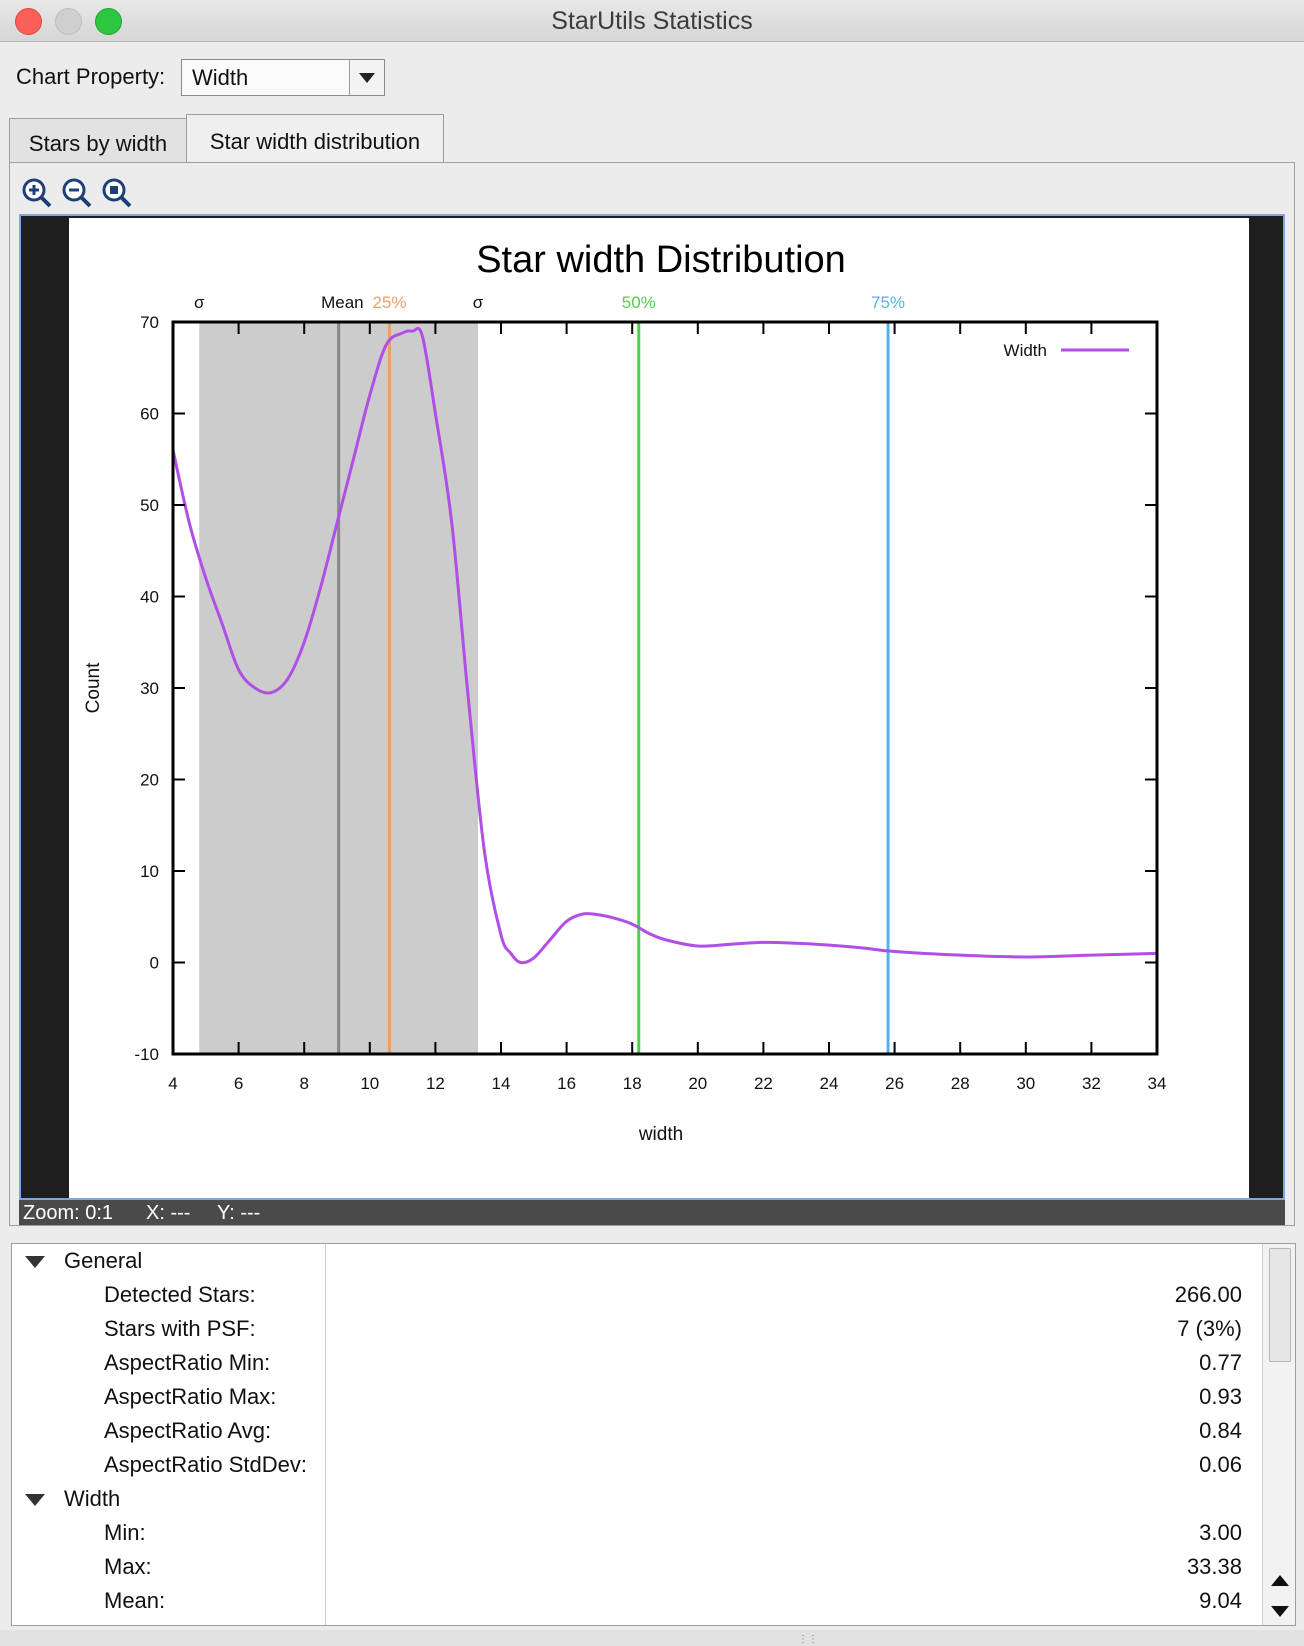 This screenshot has width=1304, height=1646. I want to click on close-window-button, so click(28, 21).